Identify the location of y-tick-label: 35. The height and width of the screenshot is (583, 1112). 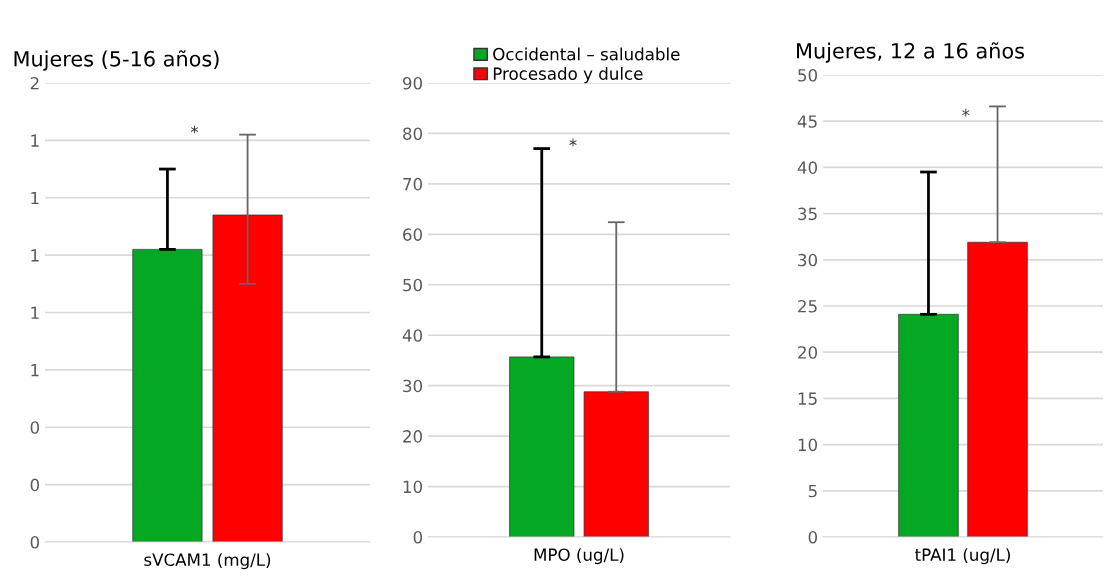
(807, 214).